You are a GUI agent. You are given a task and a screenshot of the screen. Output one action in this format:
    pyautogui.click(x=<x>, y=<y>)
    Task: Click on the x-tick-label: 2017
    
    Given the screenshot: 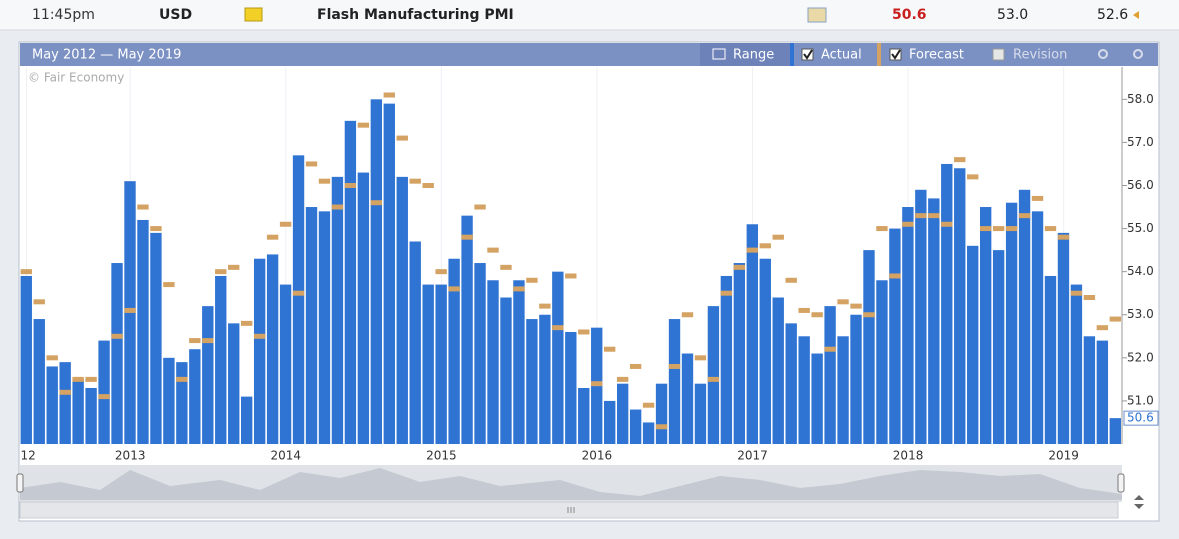 What is the action you would take?
    pyautogui.click(x=752, y=456)
    